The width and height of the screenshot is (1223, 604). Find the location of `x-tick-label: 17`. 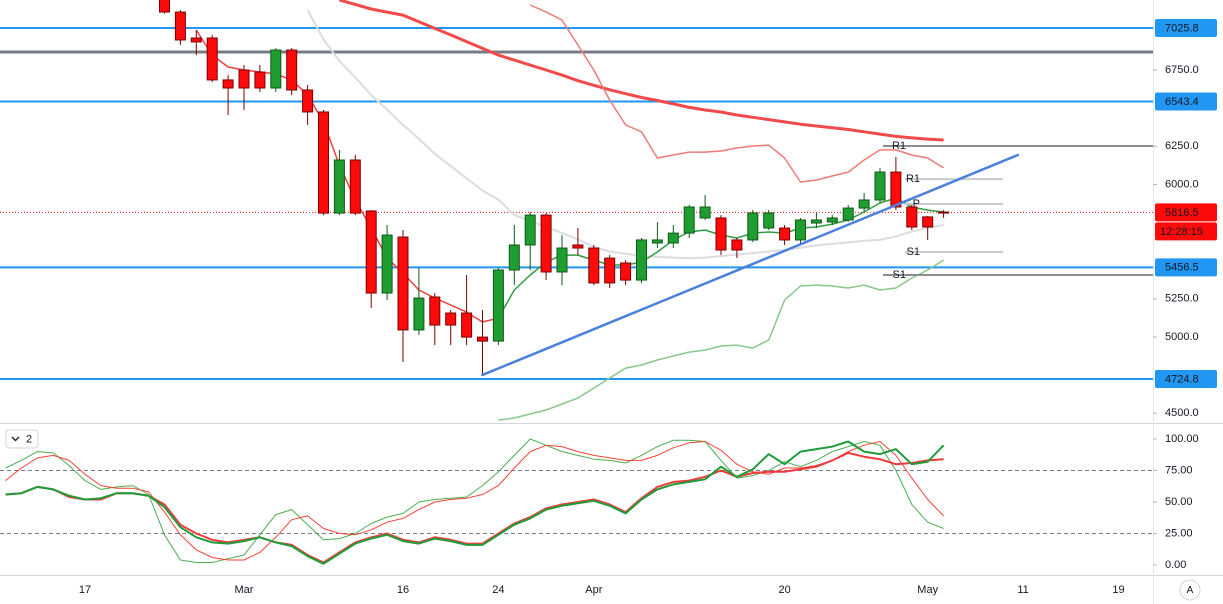

x-tick-label: 17 is located at coordinates (85, 590).